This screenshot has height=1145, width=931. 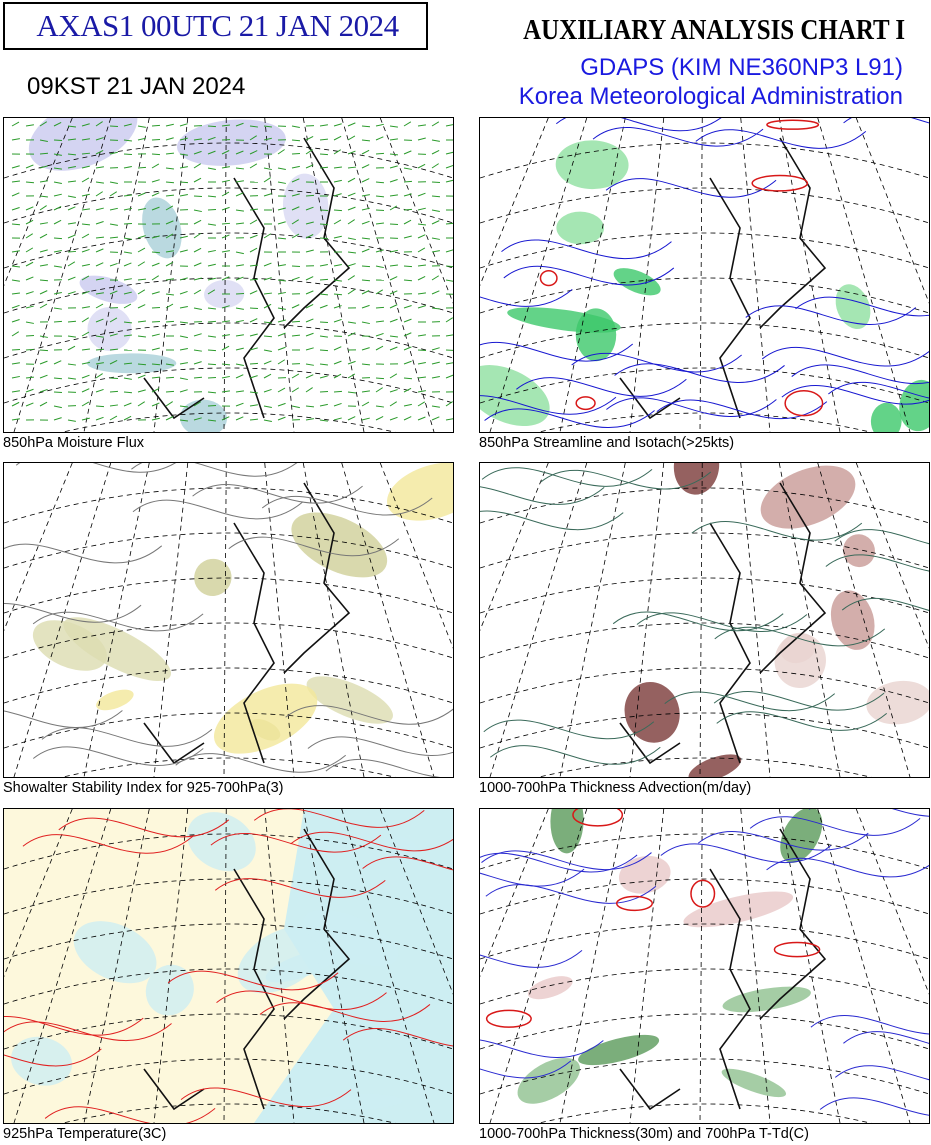 What do you see at coordinates (136, 86) in the screenshot?
I see `valid-time: 09KST 21 JAN 2024` at bounding box center [136, 86].